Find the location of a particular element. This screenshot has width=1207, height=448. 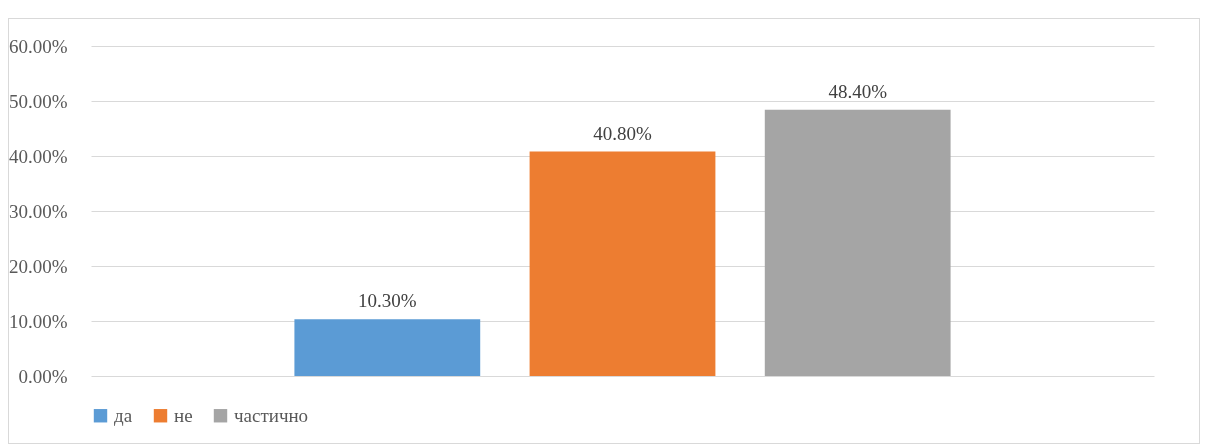

legend-label: частично is located at coordinates (271, 415).